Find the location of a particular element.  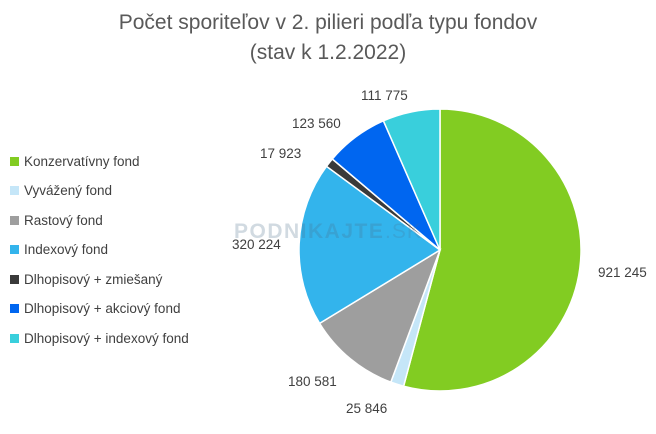

watermark-logo: PODNIKAJTE is located at coordinates (309, 231).